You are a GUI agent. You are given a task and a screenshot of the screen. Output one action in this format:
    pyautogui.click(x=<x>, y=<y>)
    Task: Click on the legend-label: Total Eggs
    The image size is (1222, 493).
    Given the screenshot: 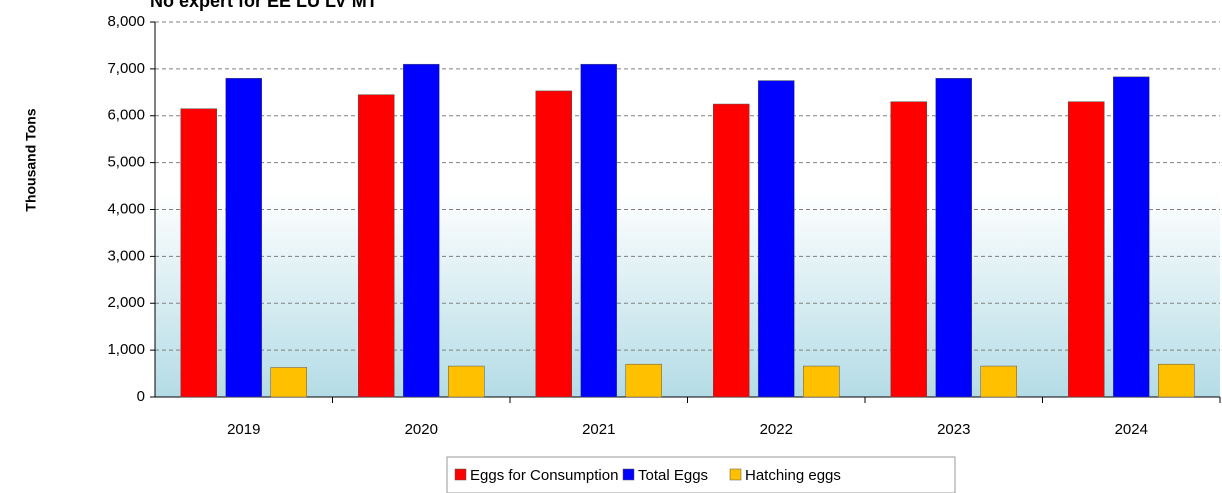 What is the action you would take?
    pyautogui.click(x=673, y=475)
    